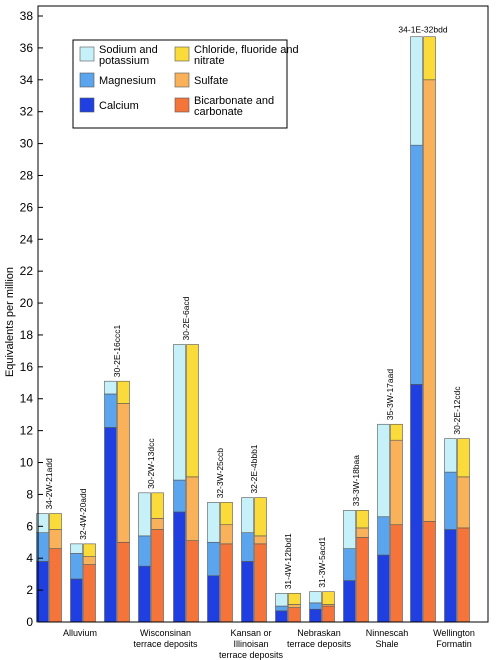  What do you see at coordinates (29, 494) in the screenshot?
I see `y-tick-label: 8` at bounding box center [29, 494].